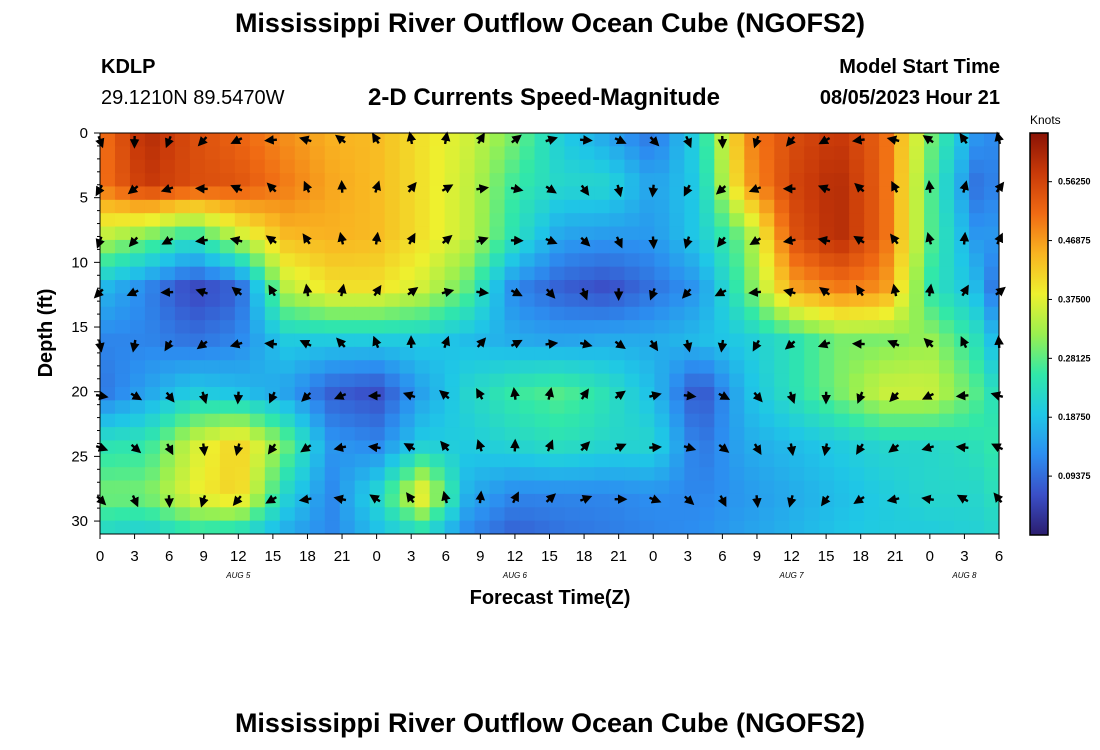 This screenshot has width=1100, height=750. I want to click on colorbar-tick-label: 0.56250, so click(1074, 182).